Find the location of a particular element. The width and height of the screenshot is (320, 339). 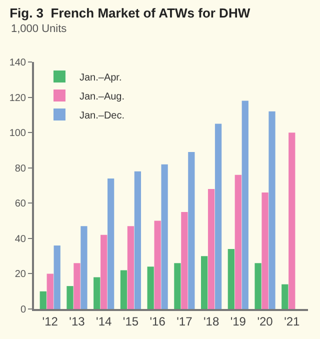

y-tick-label: 120 is located at coordinates (17, 98).